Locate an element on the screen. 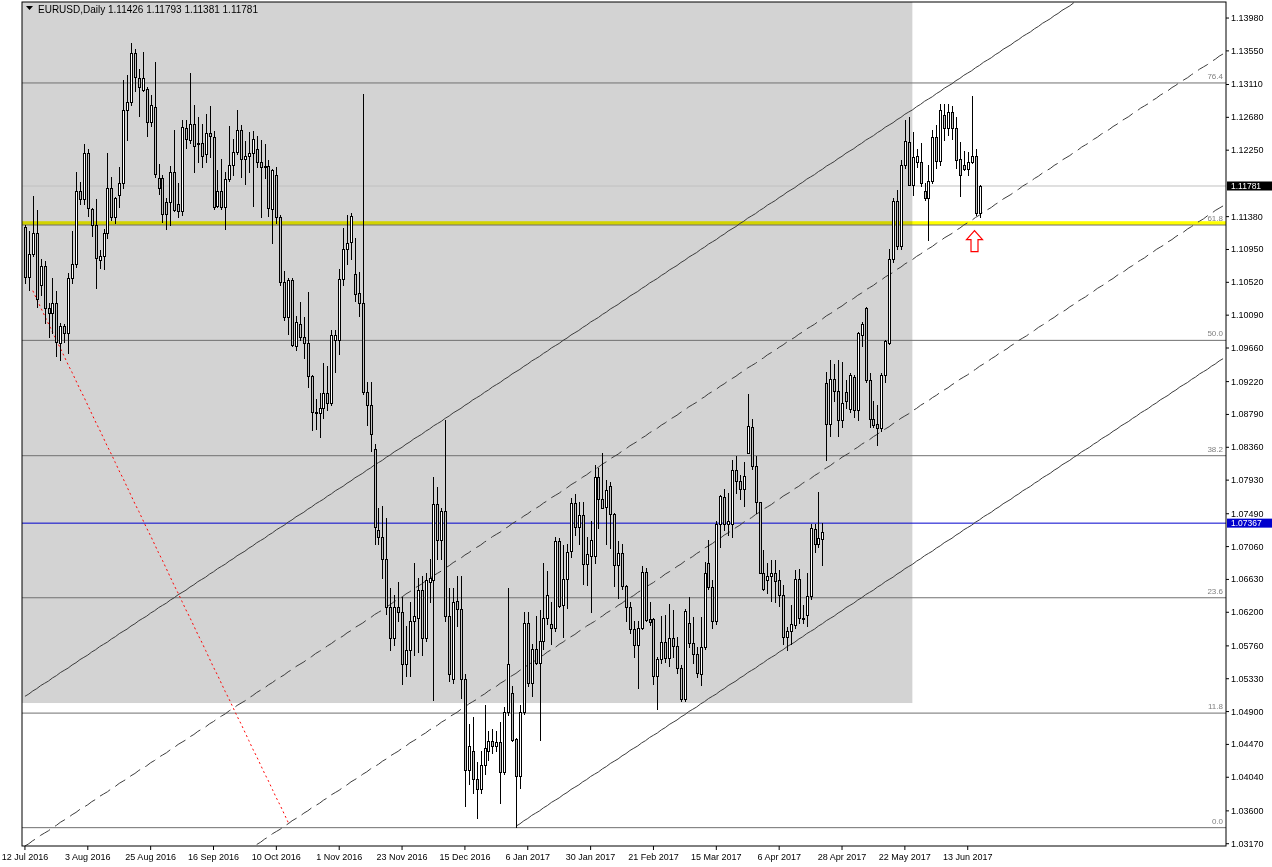  x-tick-label: 3 Aug 2016 is located at coordinates (88, 857).